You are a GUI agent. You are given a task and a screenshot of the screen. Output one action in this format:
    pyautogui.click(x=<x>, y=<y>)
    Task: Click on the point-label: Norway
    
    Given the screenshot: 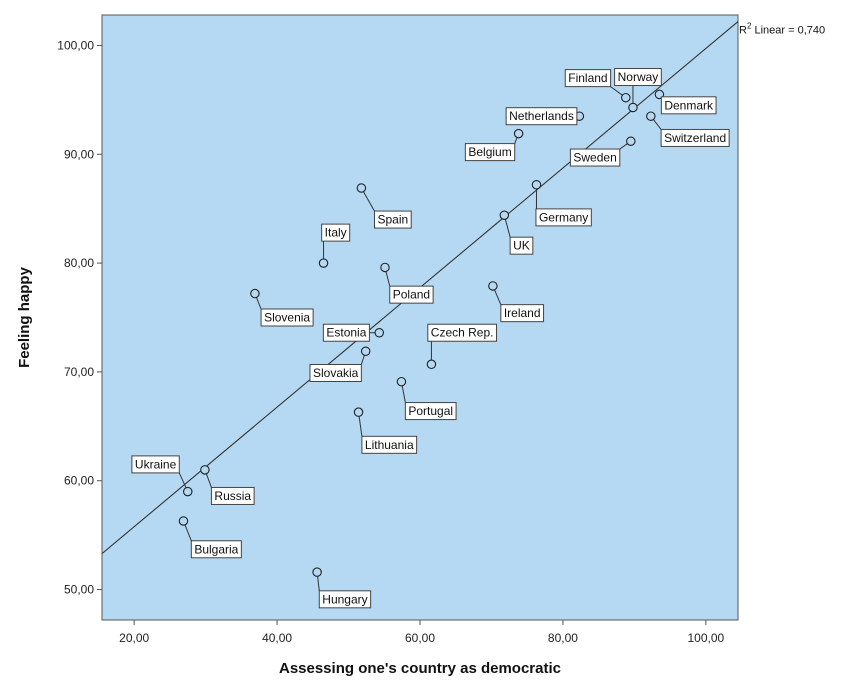 What is the action you would take?
    pyautogui.click(x=638, y=77)
    